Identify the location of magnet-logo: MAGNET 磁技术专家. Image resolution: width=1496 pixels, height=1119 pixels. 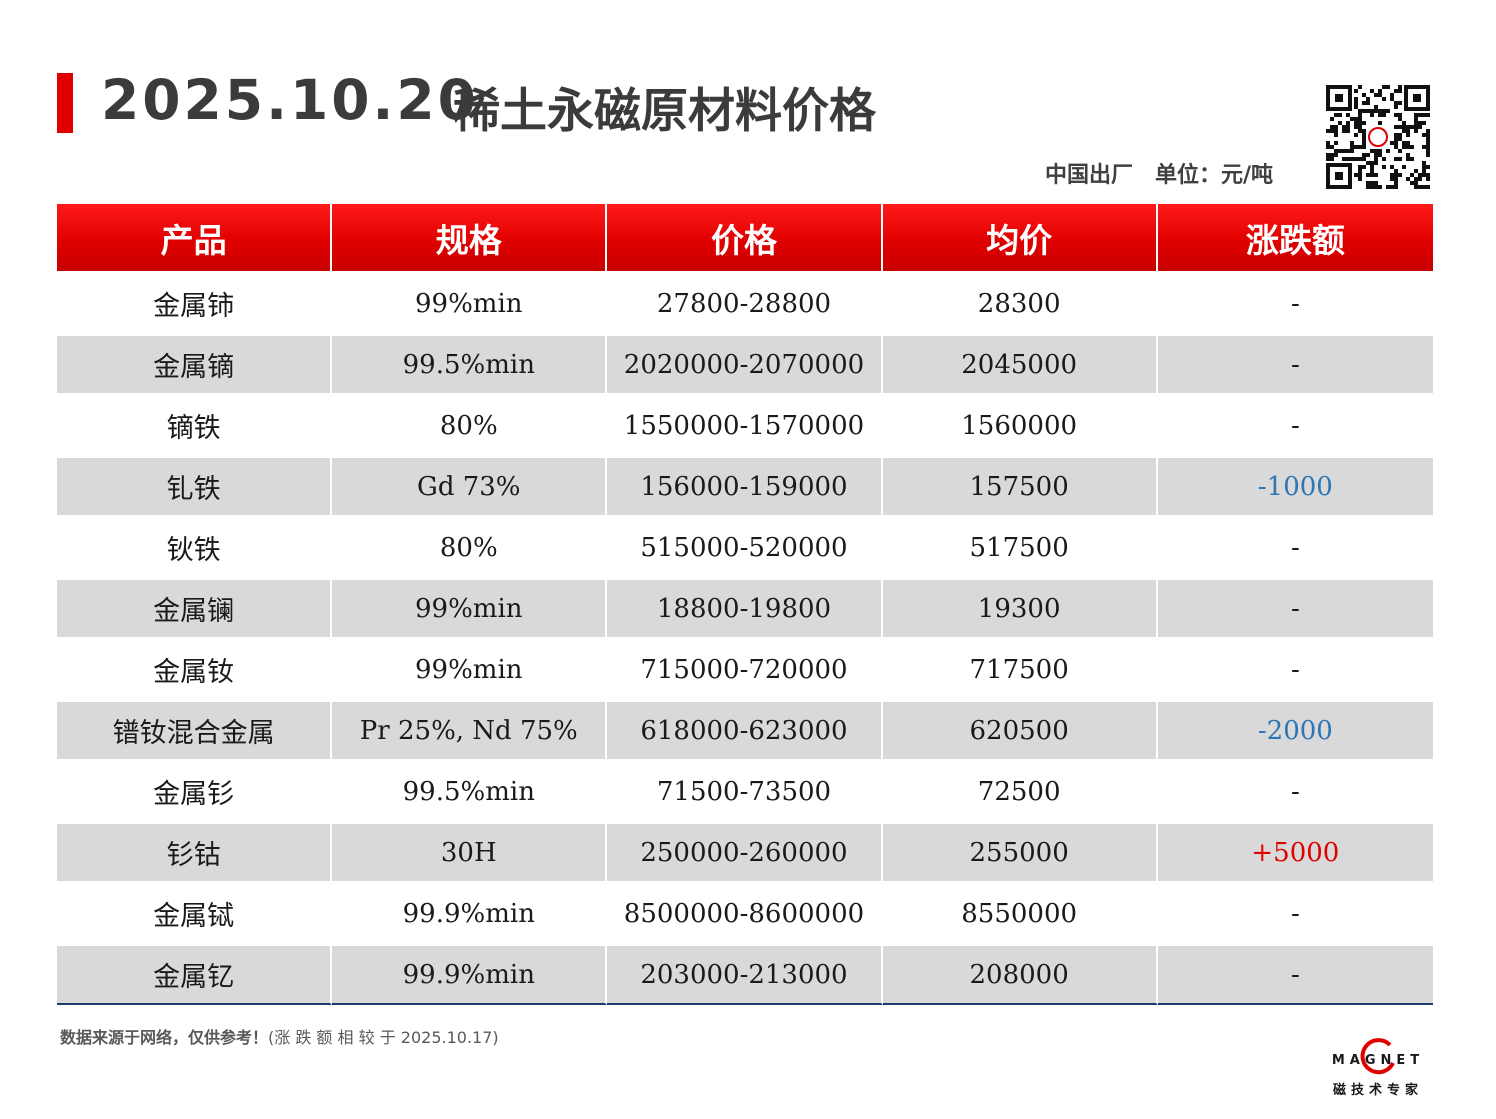
(1378, 1066).